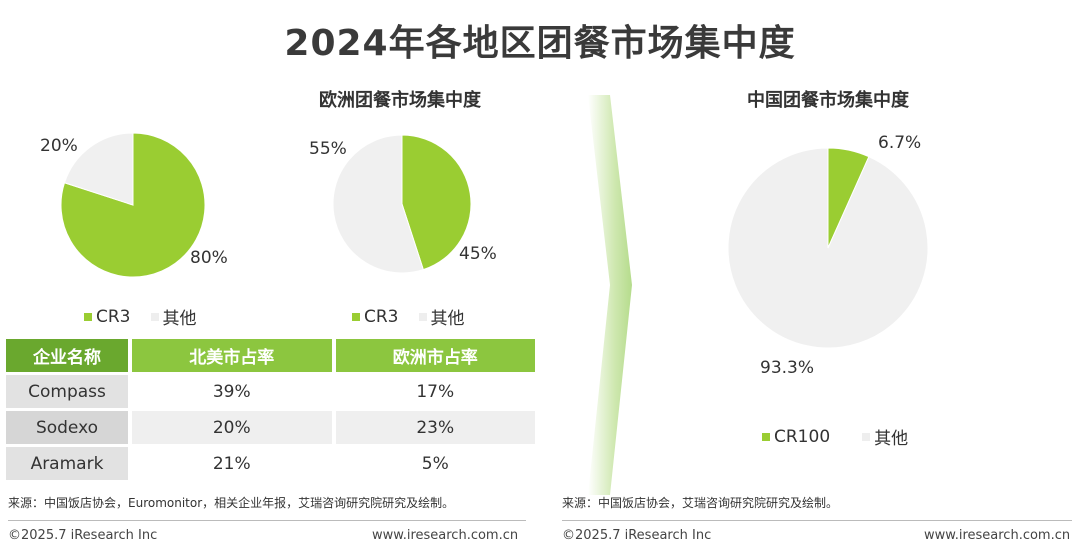 Image resolution: width=1080 pixels, height=553 pixels. Describe the element at coordinates (67, 355) in the screenshot. I see `table-header-company: 企业名称` at that location.